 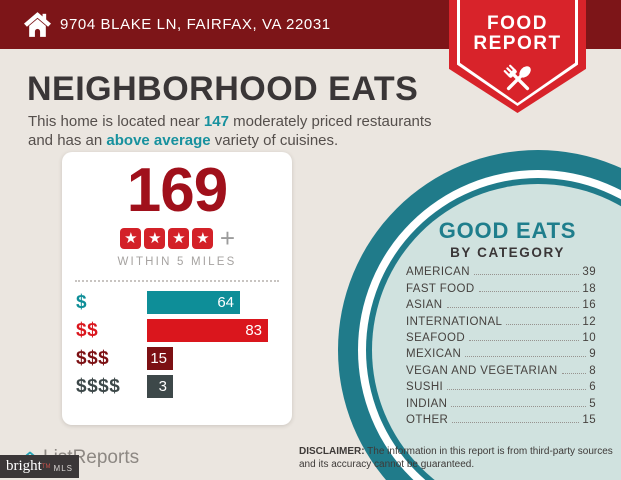 I want to click on bar: 64, so click(x=193, y=302).